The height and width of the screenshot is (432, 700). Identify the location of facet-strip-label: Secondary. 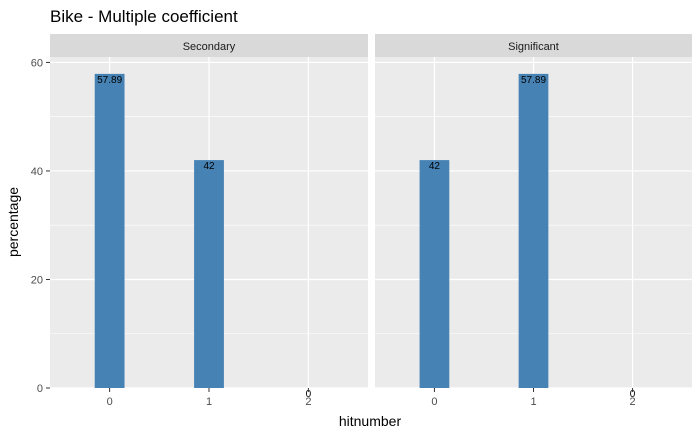
(209, 47).